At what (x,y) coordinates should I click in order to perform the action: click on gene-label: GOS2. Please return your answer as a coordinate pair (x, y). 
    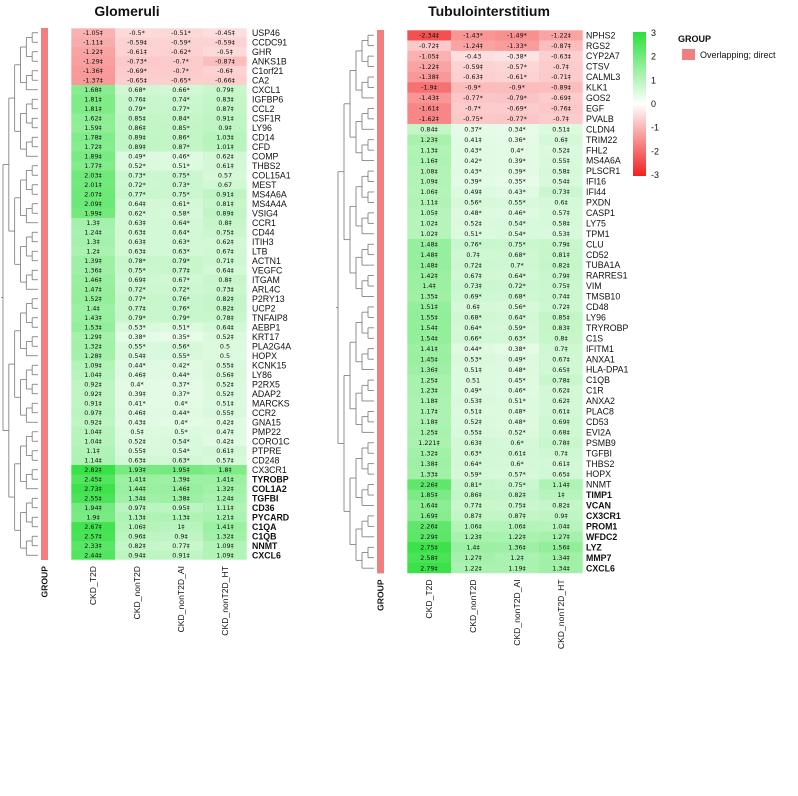
    Looking at the image, I should click on (598, 98).